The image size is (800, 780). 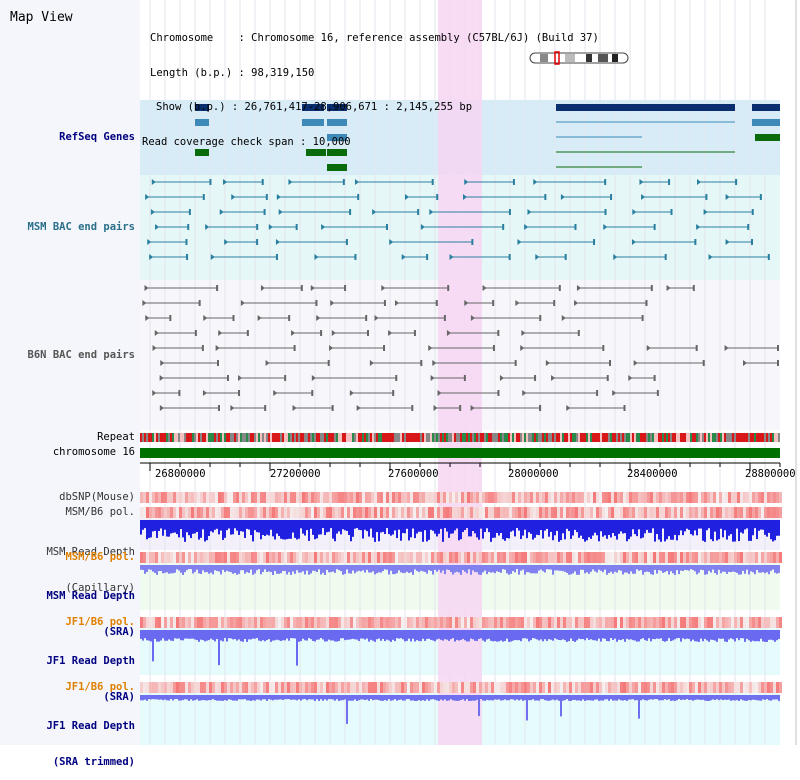 I want to click on repeat-label: Repeat, so click(x=116, y=437).